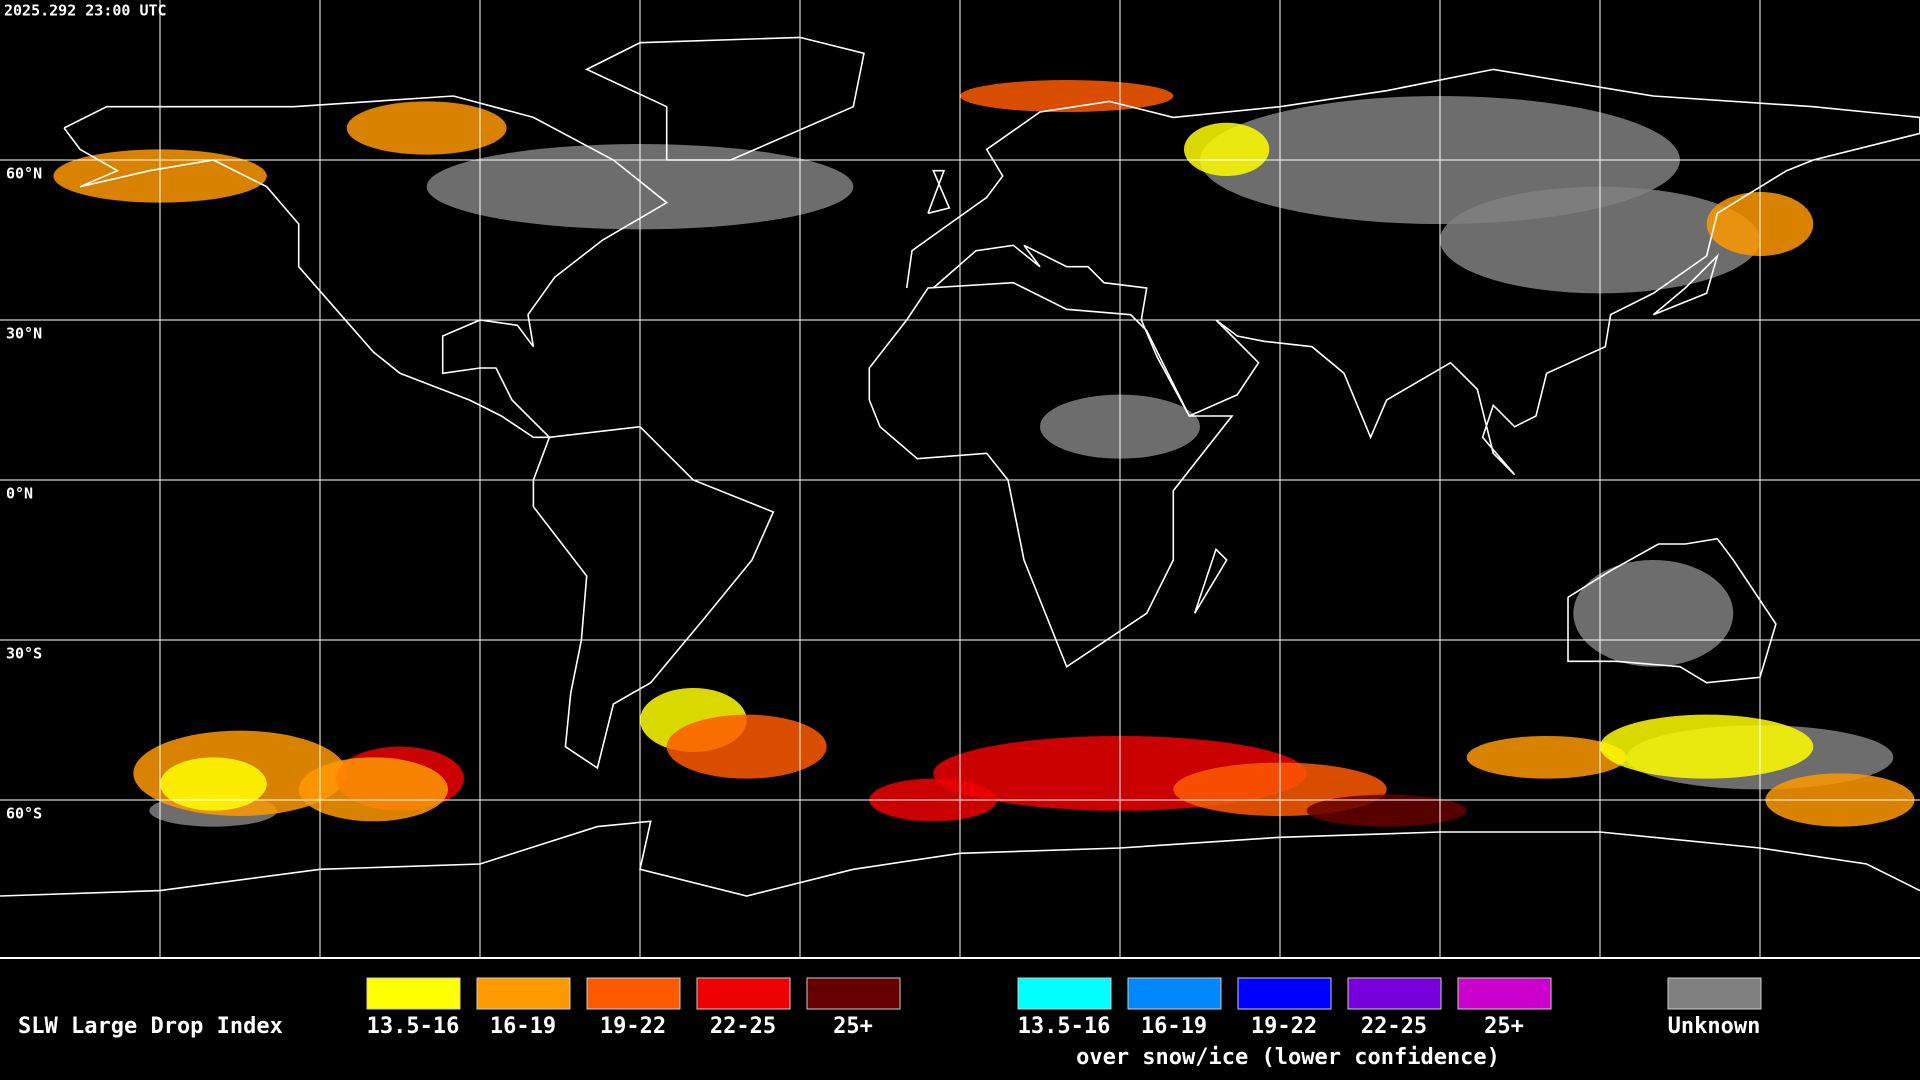 Image resolution: width=1920 pixels, height=1080 pixels. Describe the element at coordinates (24, 814) in the screenshot. I see `latitude-label: 60°S` at that location.